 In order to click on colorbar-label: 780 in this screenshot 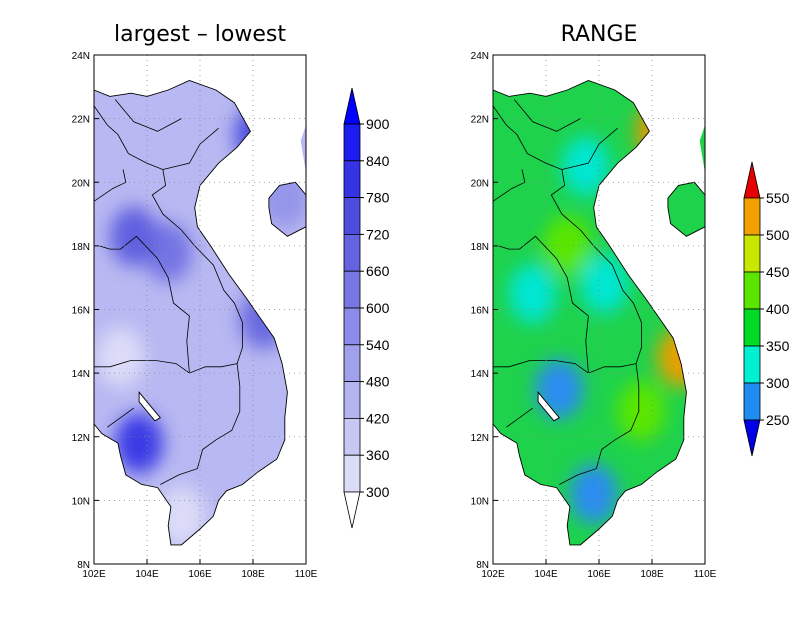, I will do `click(378, 198)`.